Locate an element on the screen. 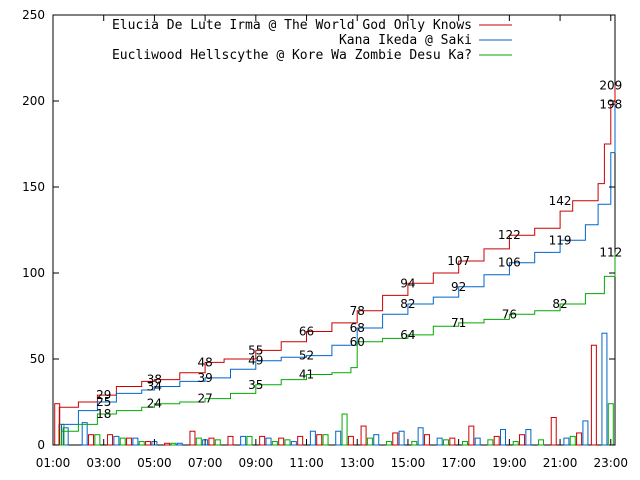 The image size is (640, 480). point-label-eucliwood-hellscythe-kore-wa-zombie-desu-ka: 71 is located at coordinates (458, 323).